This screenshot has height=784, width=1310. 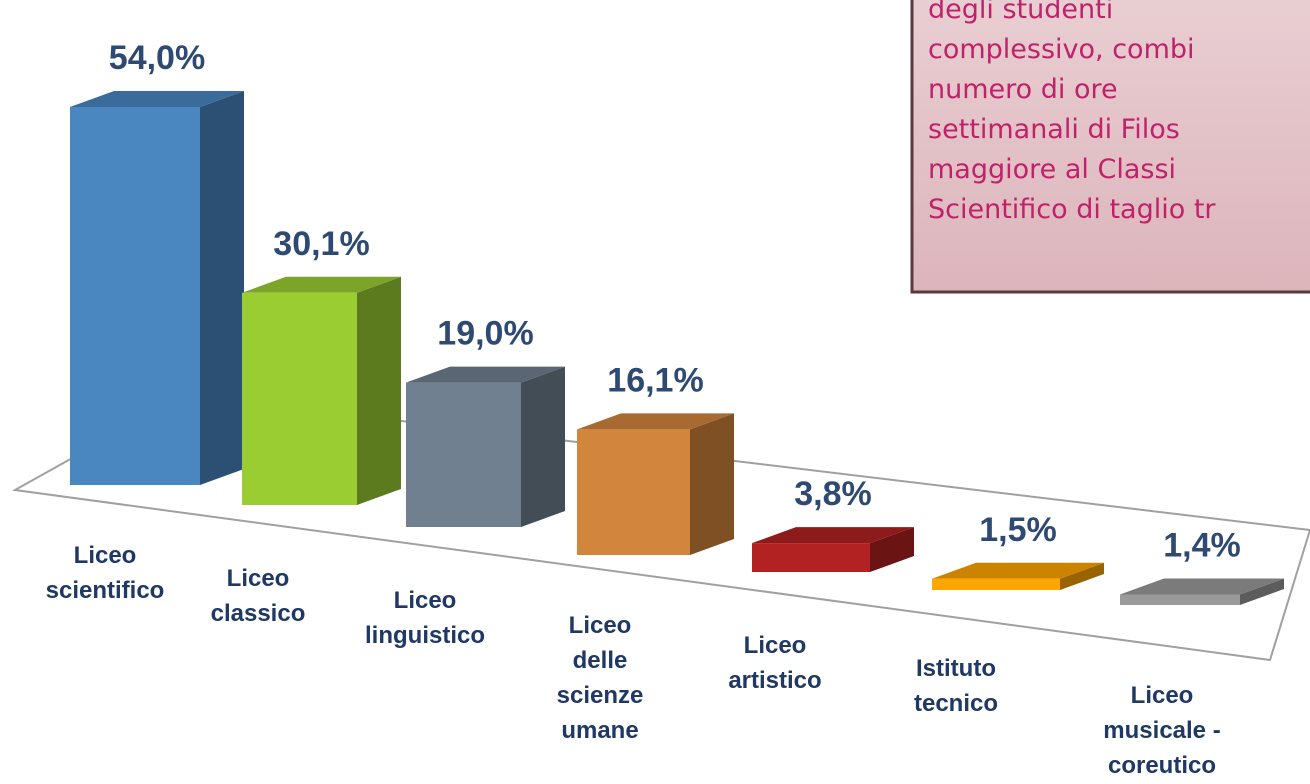 I want to click on value-label: 30,1%, so click(x=321, y=244).